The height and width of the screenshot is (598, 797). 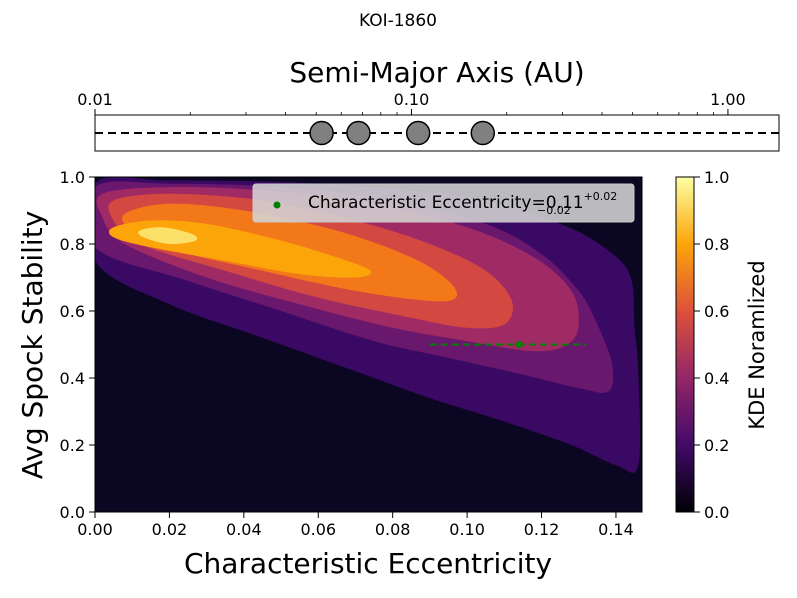 What do you see at coordinates (95, 529) in the screenshot?
I see `x-tick-label: 0.00` at bounding box center [95, 529].